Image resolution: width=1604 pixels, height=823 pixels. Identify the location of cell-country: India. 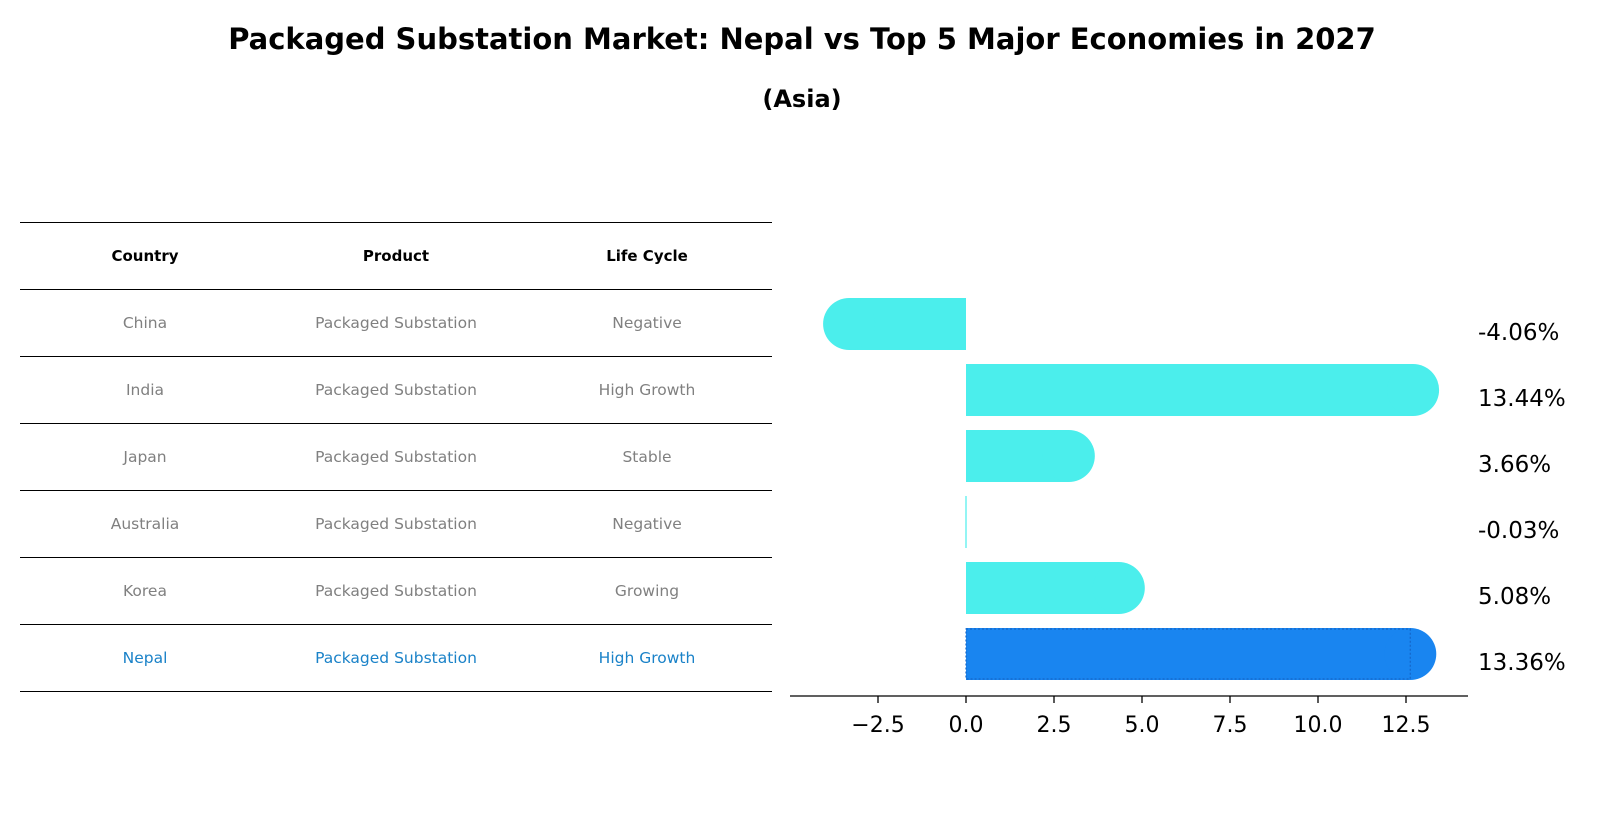
(145, 390).